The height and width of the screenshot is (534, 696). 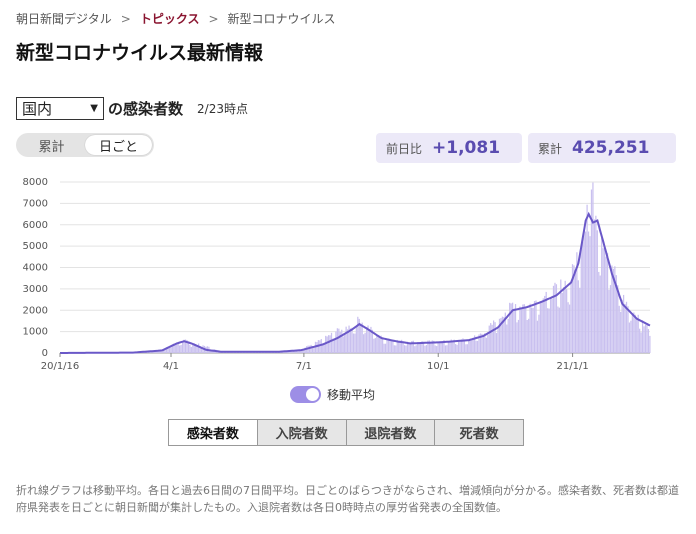 I want to click on breadcrumb-home: 朝日新聞デジタル, so click(x=64, y=19).